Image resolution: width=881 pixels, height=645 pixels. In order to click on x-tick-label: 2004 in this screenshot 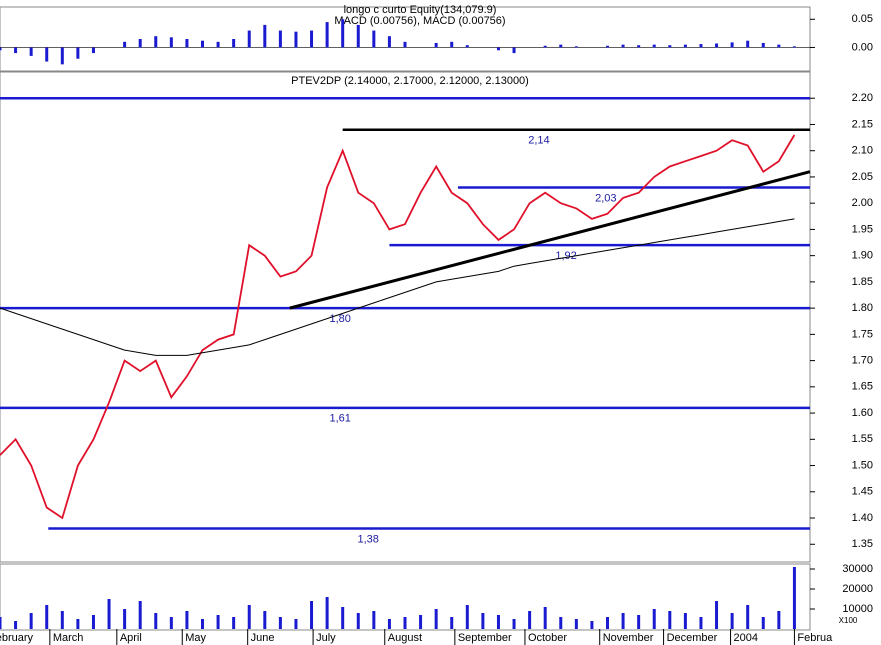, I will do `click(746, 638)`.